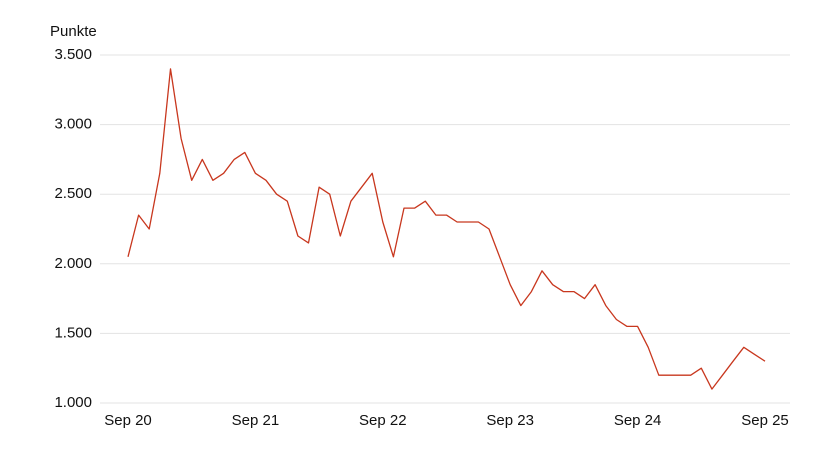 This screenshot has height=459, width=840. What do you see at coordinates (256, 420) in the screenshot?
I see `x-tick-label: Sep 21` at bounding box center [256, 420].